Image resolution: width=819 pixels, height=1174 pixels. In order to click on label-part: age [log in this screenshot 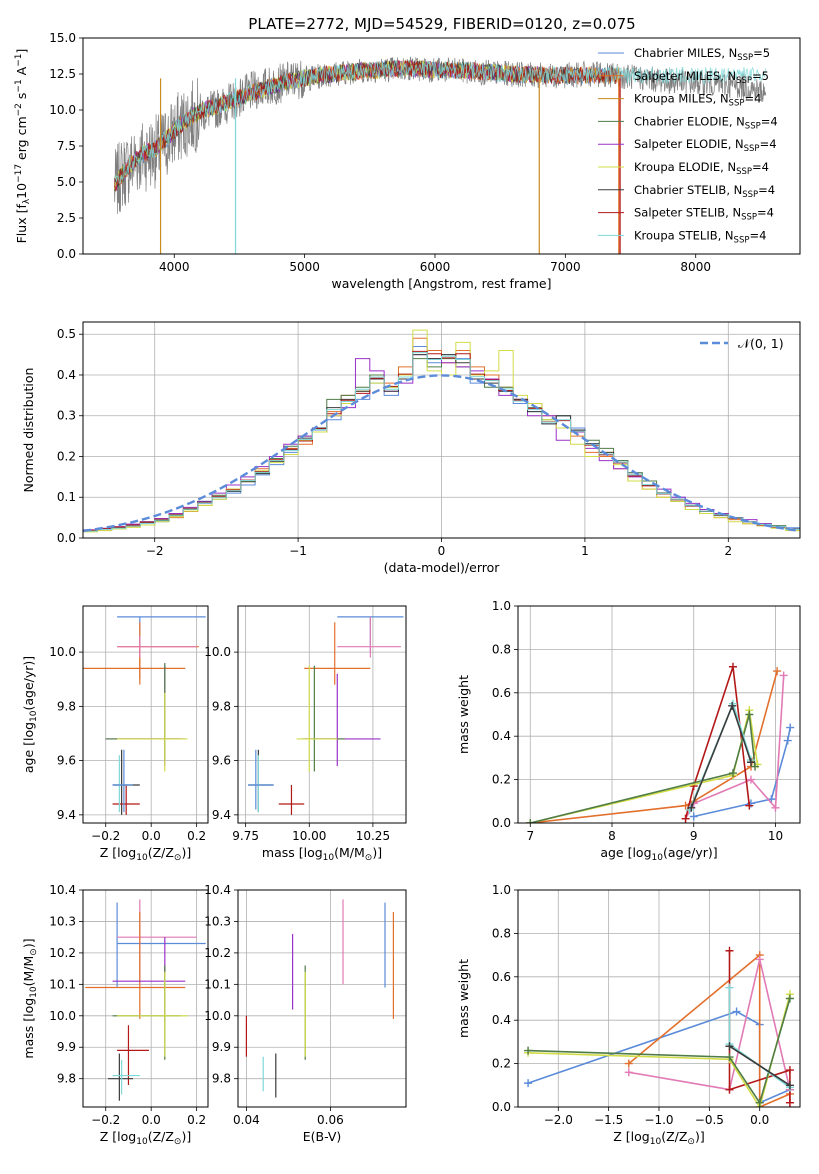, I will do `click(625, 852)`.